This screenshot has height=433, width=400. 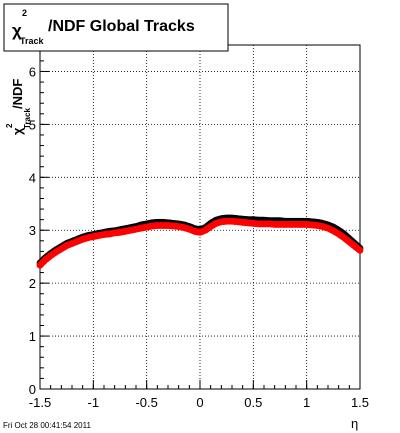 What do you see at coordinates (253, 402) in the screenshot?
I see `x-tick-label: 0.5` at bounding box center [253, 402].